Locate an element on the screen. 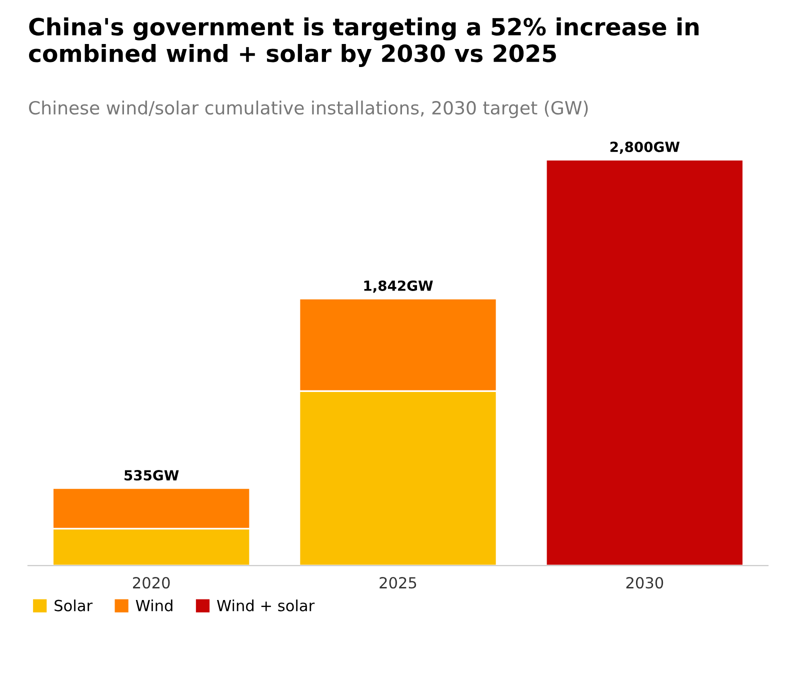  legend-label: Wind is located at coordinates (154, 606).